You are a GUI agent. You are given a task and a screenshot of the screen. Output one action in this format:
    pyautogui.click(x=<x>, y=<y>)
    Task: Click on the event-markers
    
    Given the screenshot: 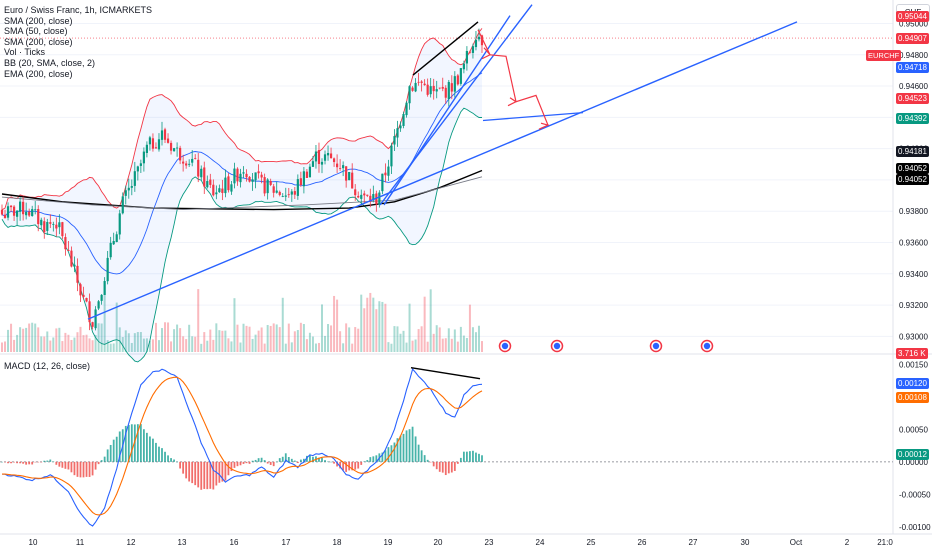 What is the action you would take?
    pyautogui.click(x=606, y=346)
    